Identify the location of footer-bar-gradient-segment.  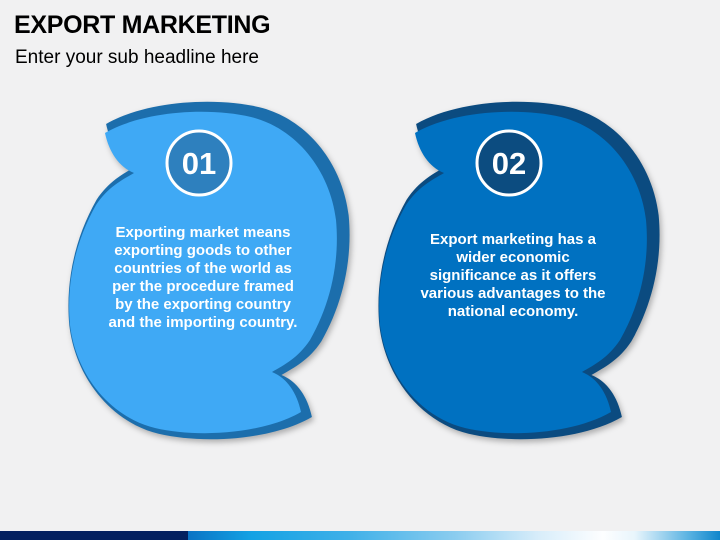
(454, 535).